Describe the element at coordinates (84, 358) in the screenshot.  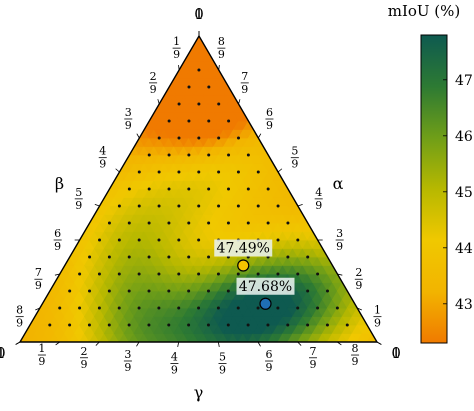
I see `gamma-tick-label: 29` at that location.